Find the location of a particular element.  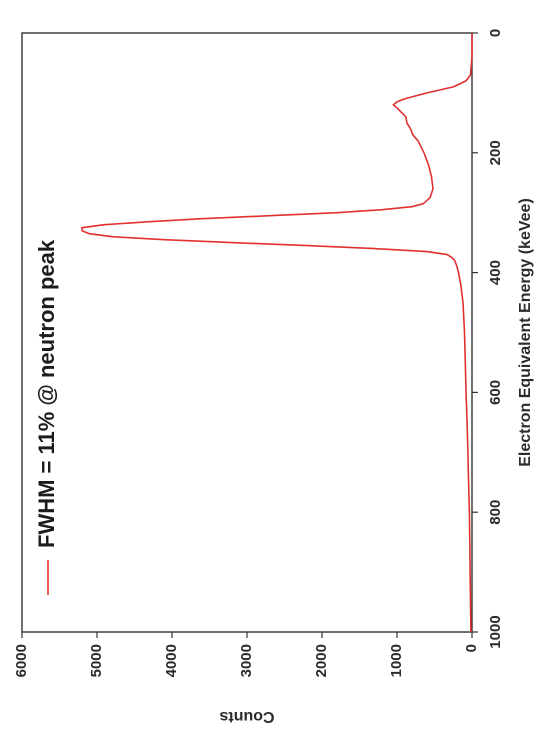

y-tick-label: 3000 is located at coordinates (246, 660).